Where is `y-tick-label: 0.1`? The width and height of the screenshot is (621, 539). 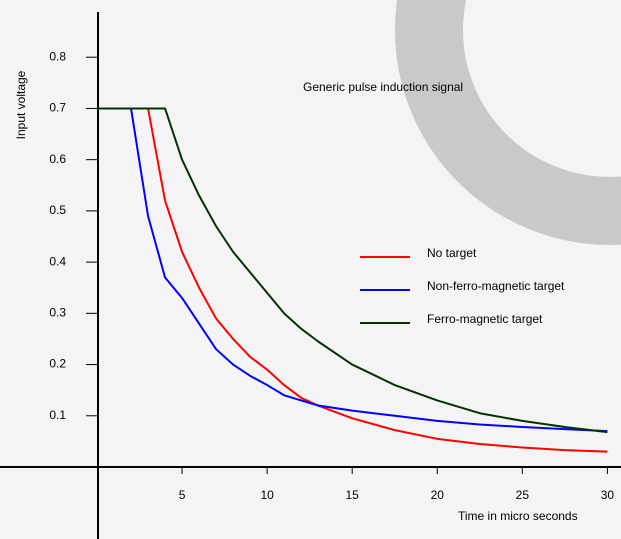
y-tick-label: 0.1 is located at coordinates (57, 415).